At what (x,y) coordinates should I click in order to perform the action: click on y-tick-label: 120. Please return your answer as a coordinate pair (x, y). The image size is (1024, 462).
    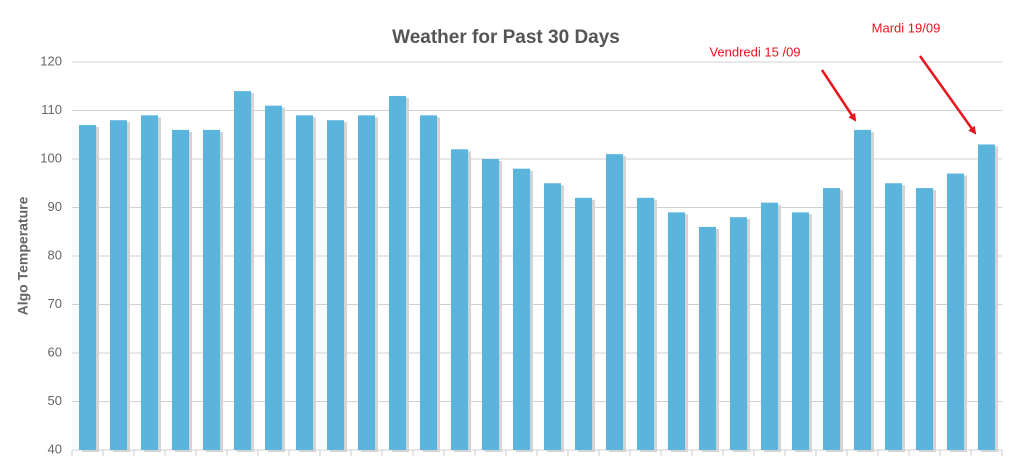
    Looking at the image, I should click on (51, 60).